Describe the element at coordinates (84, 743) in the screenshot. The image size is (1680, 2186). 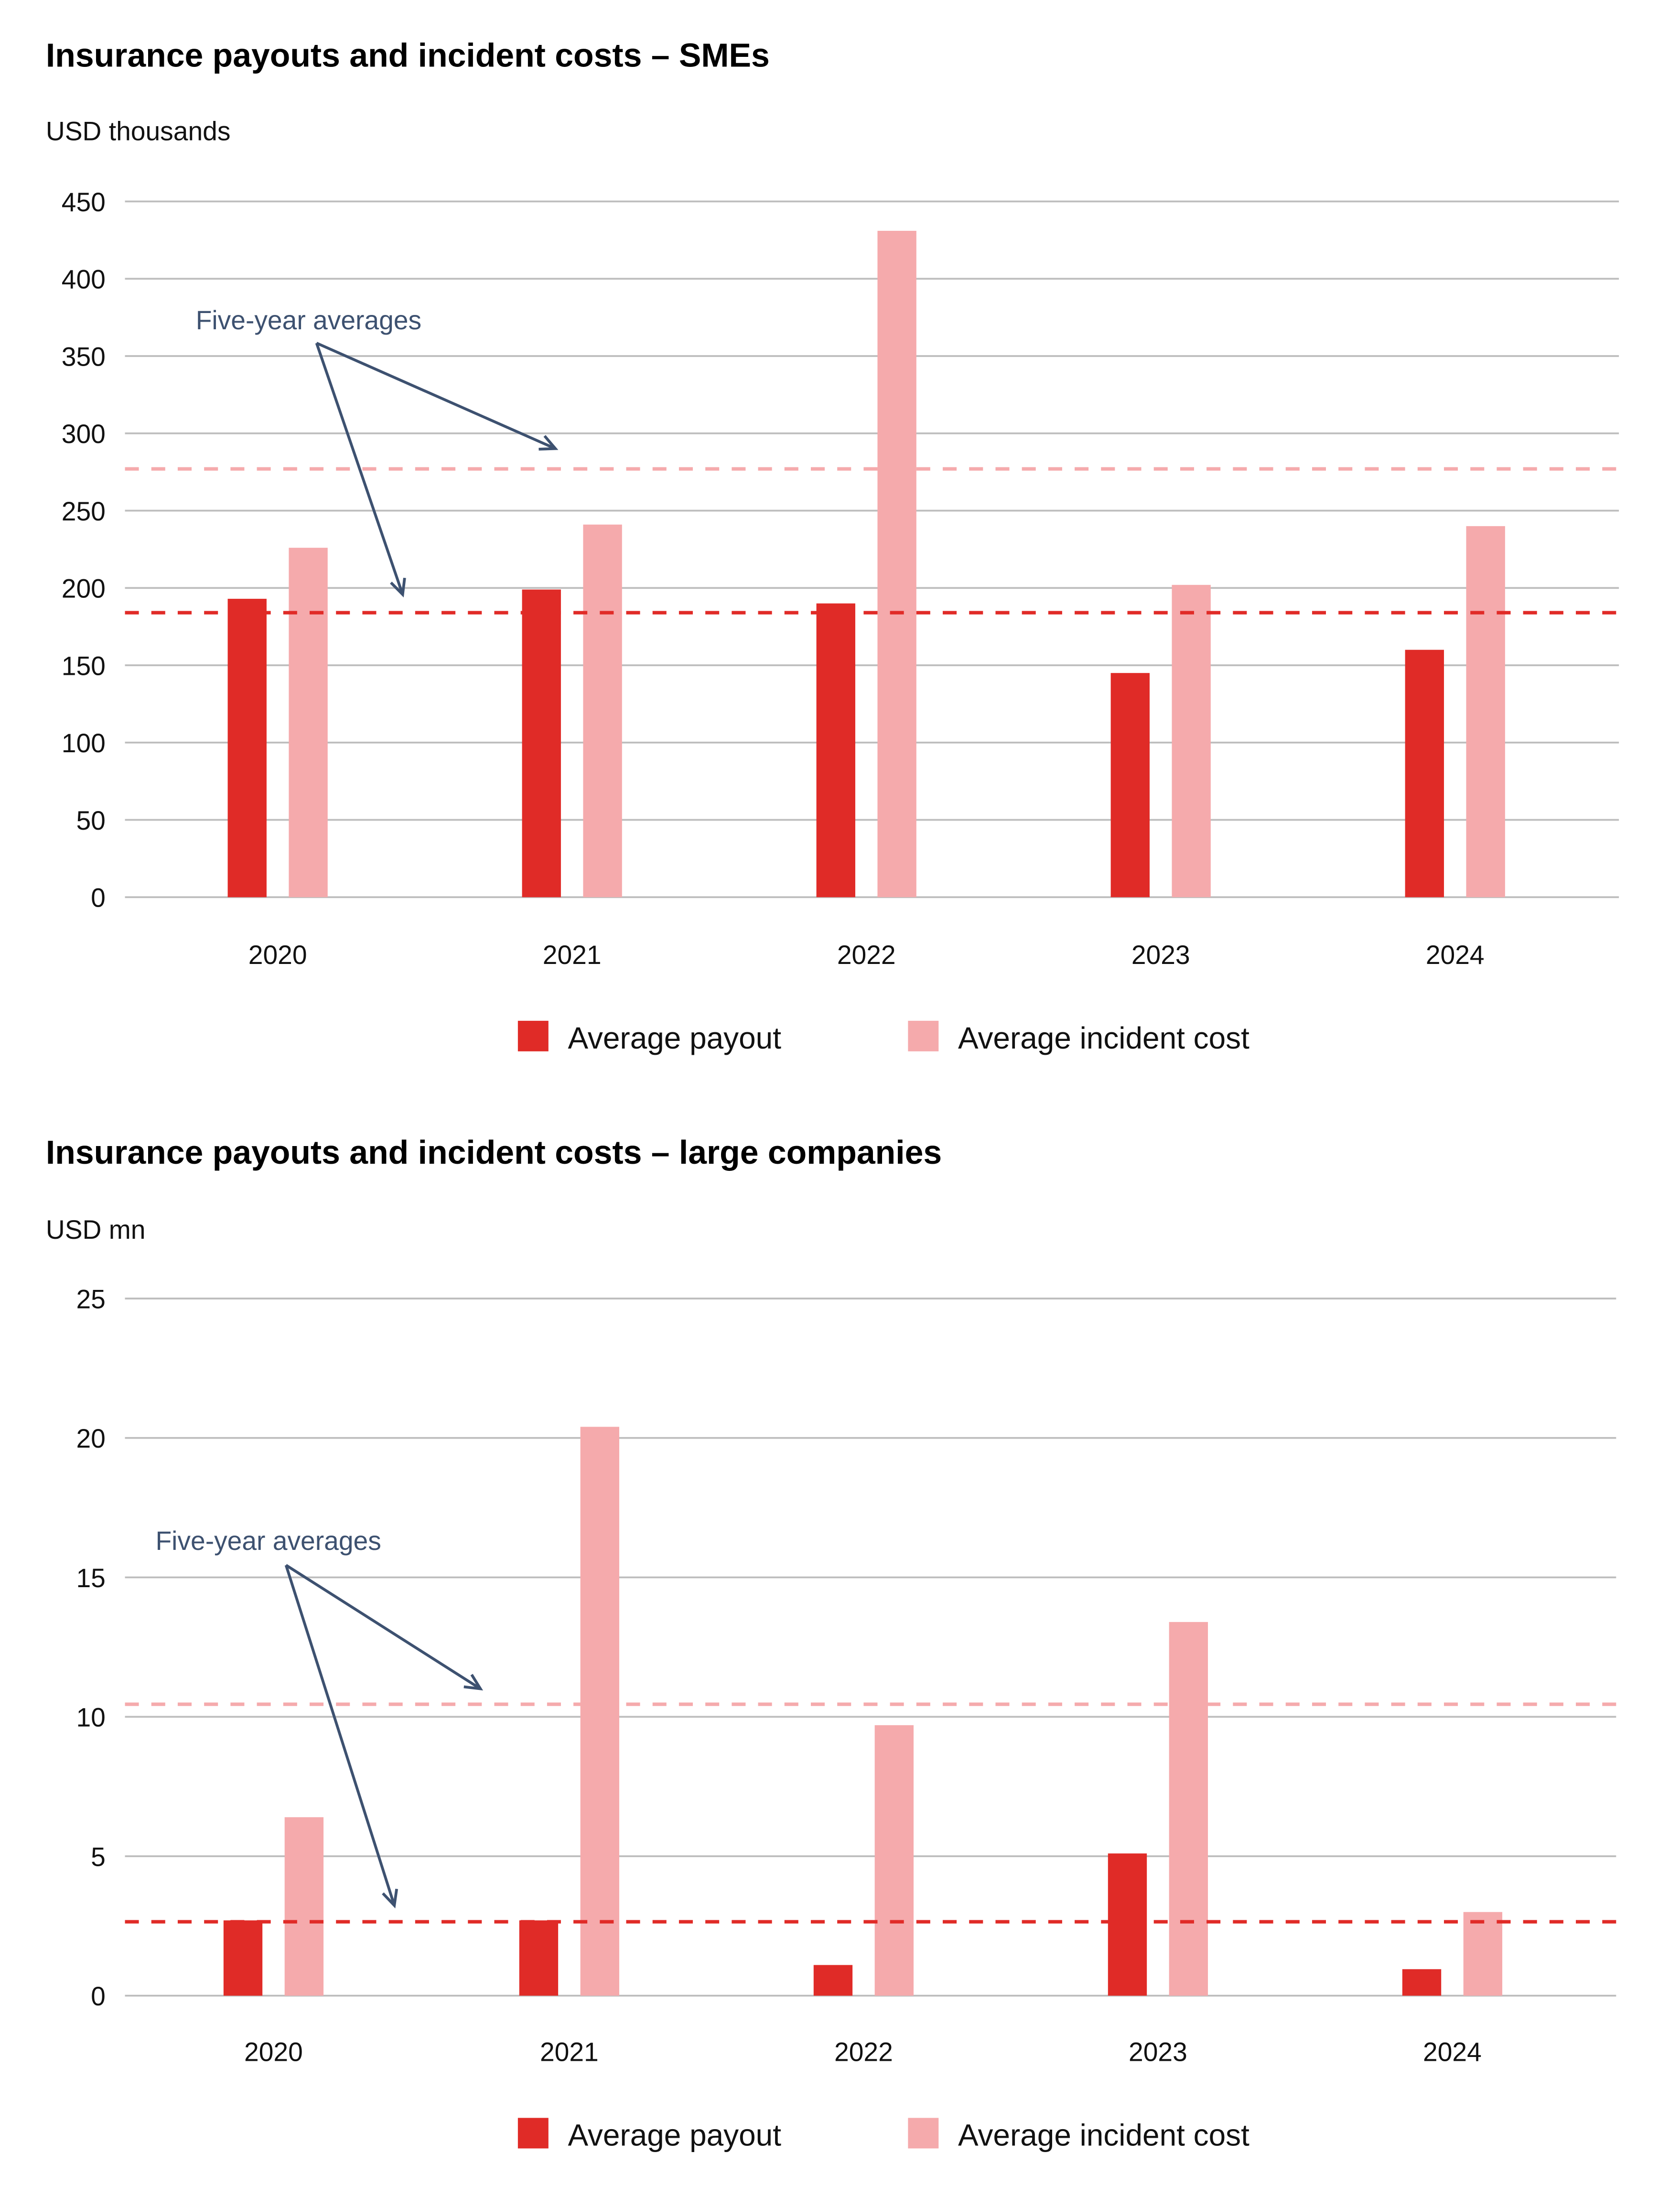
I see `y-tick-label: 100` at that location.